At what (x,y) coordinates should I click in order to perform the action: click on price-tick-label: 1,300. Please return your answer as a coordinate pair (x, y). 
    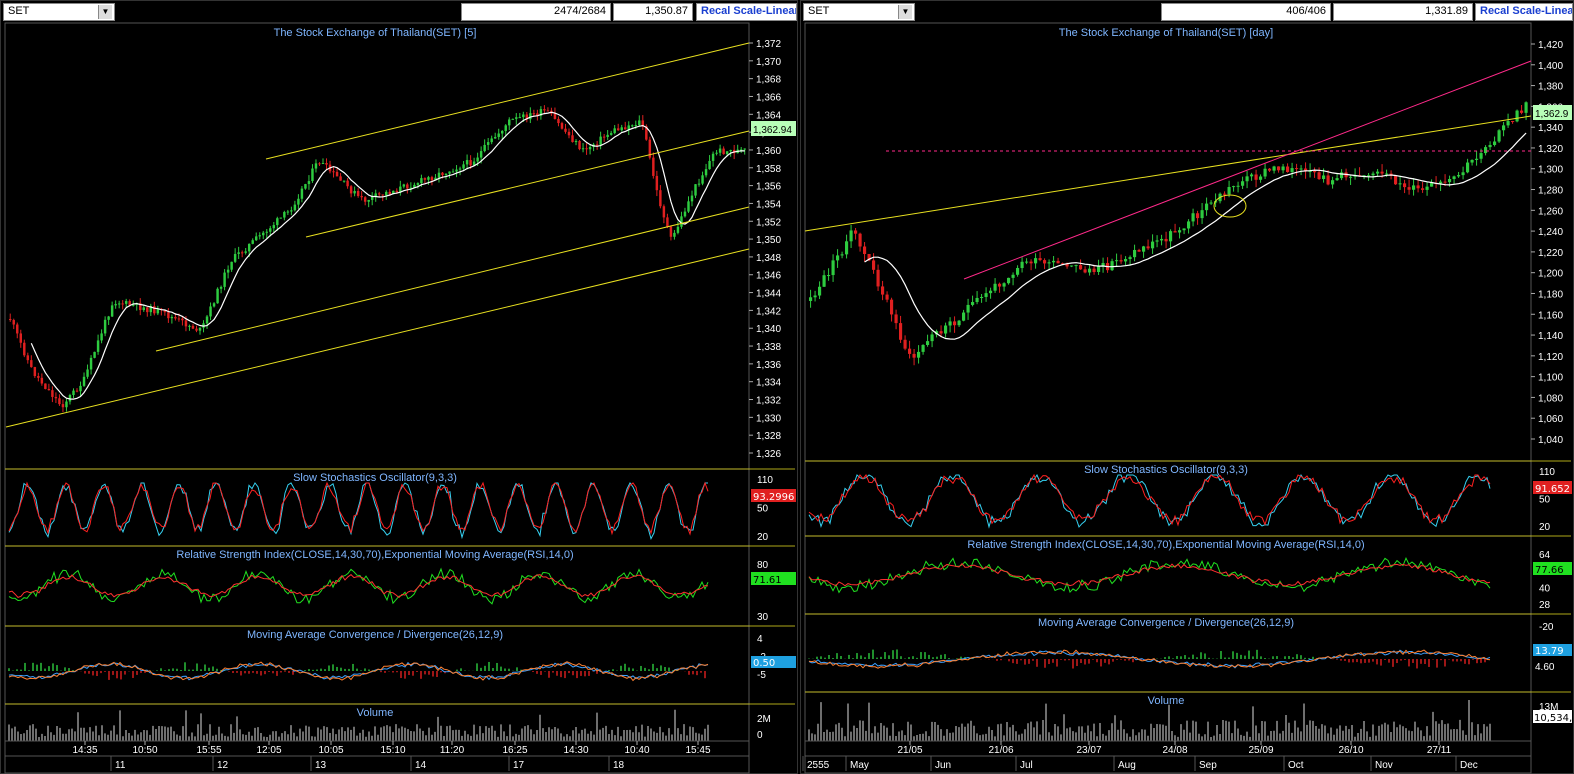
    Looking at the image, I should click on (1550, 170).